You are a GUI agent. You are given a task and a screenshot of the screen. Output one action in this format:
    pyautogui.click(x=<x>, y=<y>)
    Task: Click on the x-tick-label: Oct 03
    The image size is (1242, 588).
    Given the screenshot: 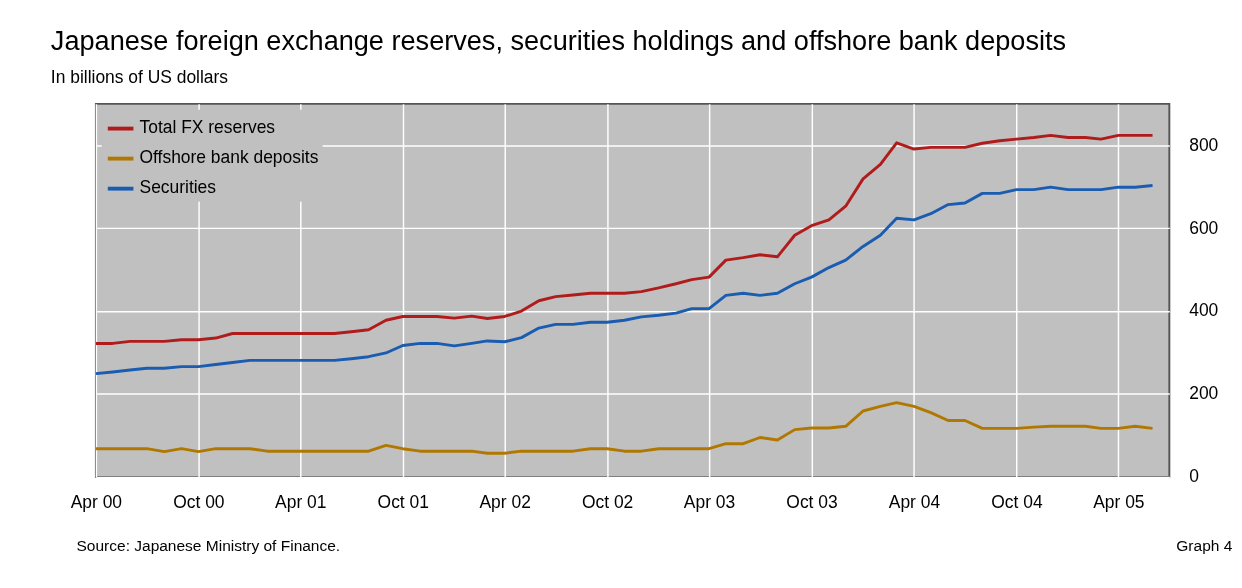 What is the action you would take?
    pyautogui.click(x=812, y=502)
    